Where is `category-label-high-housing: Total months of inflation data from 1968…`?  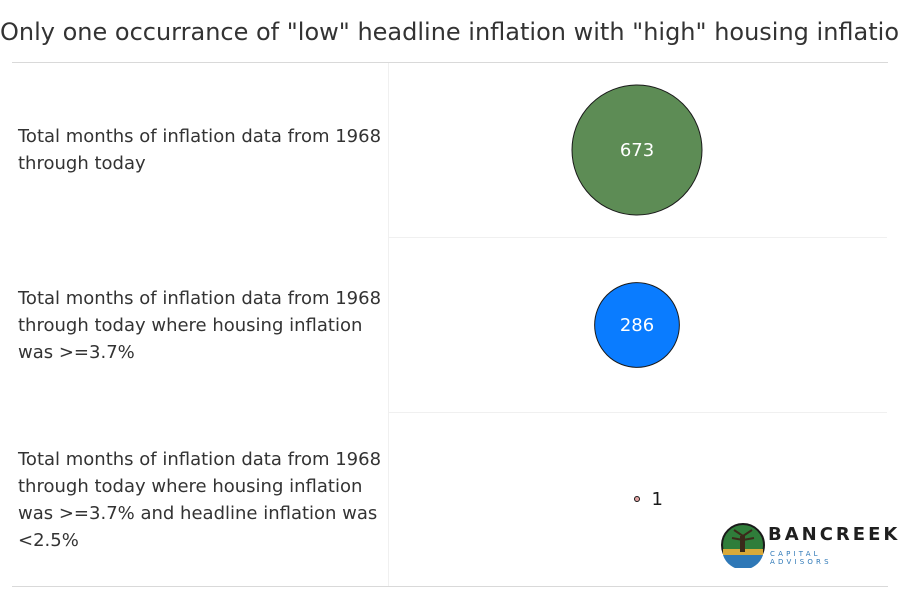
category-label-high-housing: Total months of inflation data from 1968… is located at coordinates (200, 325).